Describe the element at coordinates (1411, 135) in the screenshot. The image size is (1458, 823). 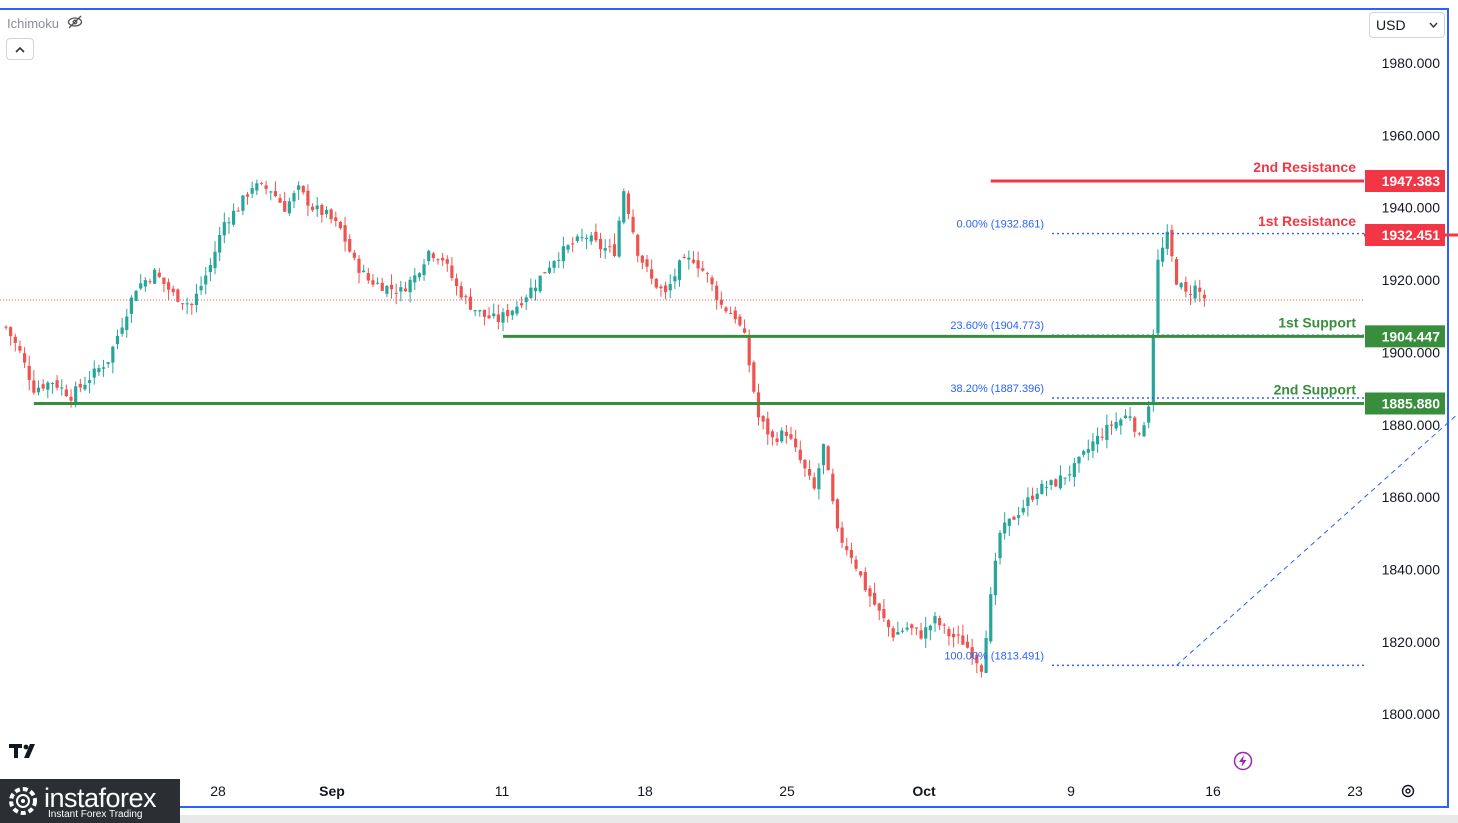
I see `y-tick-label: 1960.000` at that location.